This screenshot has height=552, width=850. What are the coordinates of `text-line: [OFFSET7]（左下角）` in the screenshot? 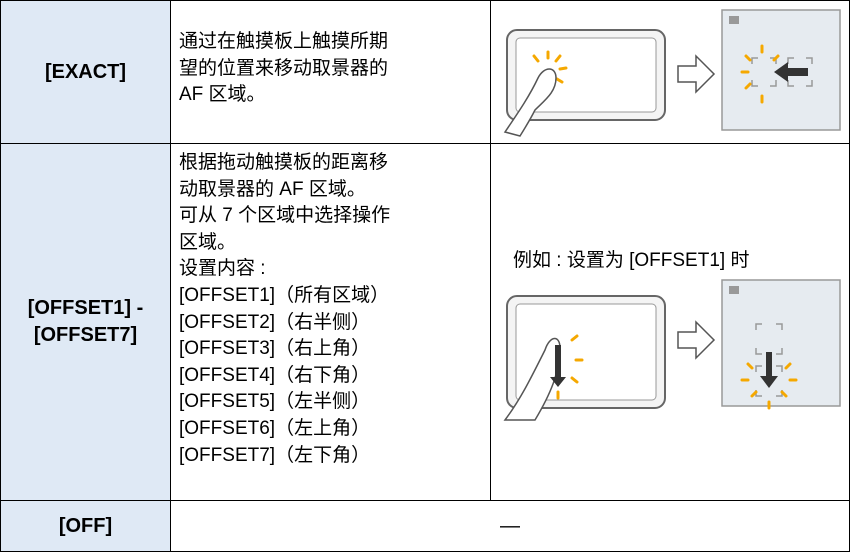 It's located at (275, 455).